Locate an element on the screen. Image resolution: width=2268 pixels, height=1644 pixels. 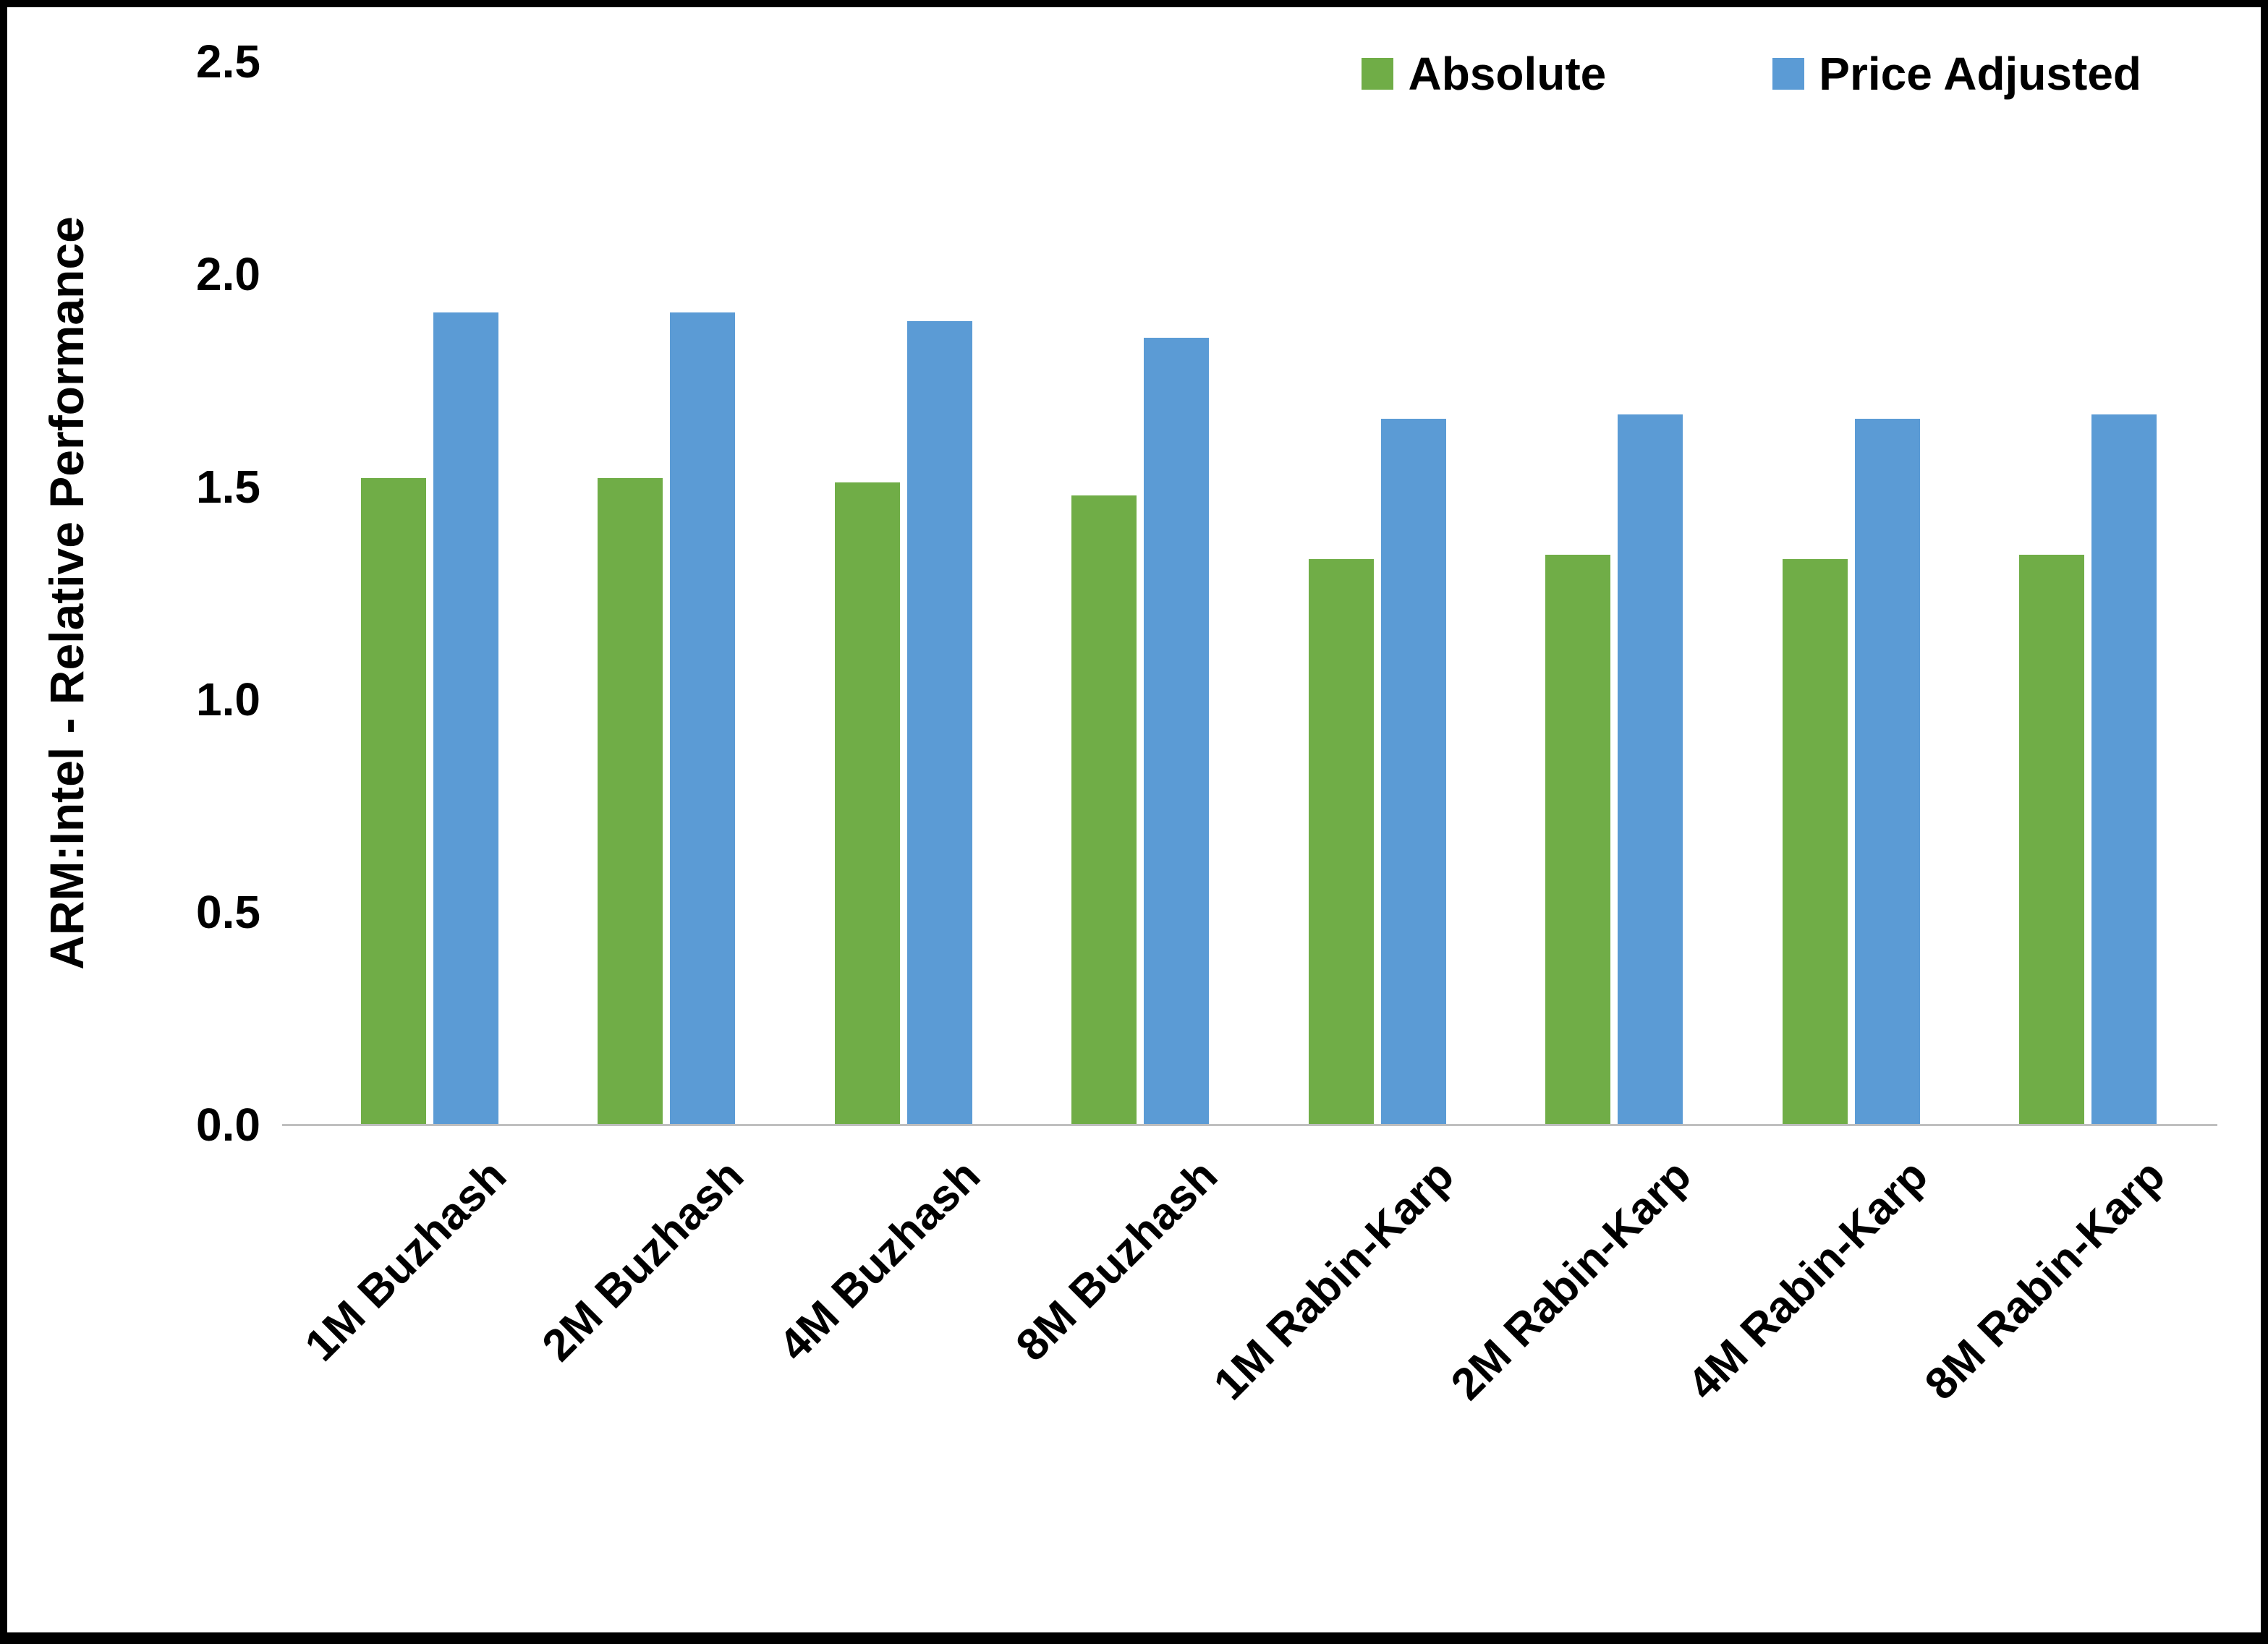
legend-swatch-price-adjusted is located at coordinates (1789, 74).